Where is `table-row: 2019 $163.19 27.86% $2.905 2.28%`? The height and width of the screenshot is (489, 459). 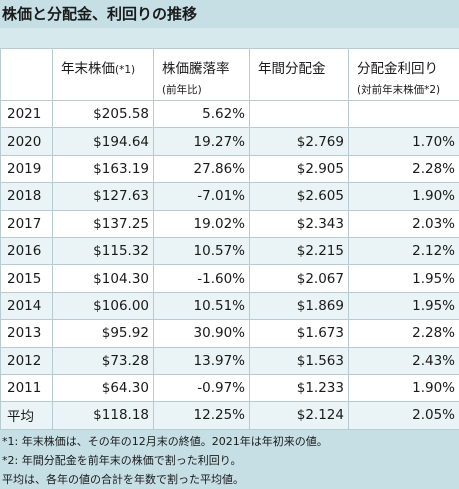
table-row: 2019 $163.19 27.86% $2.905 2.28% is located at coordinates (229, 169).